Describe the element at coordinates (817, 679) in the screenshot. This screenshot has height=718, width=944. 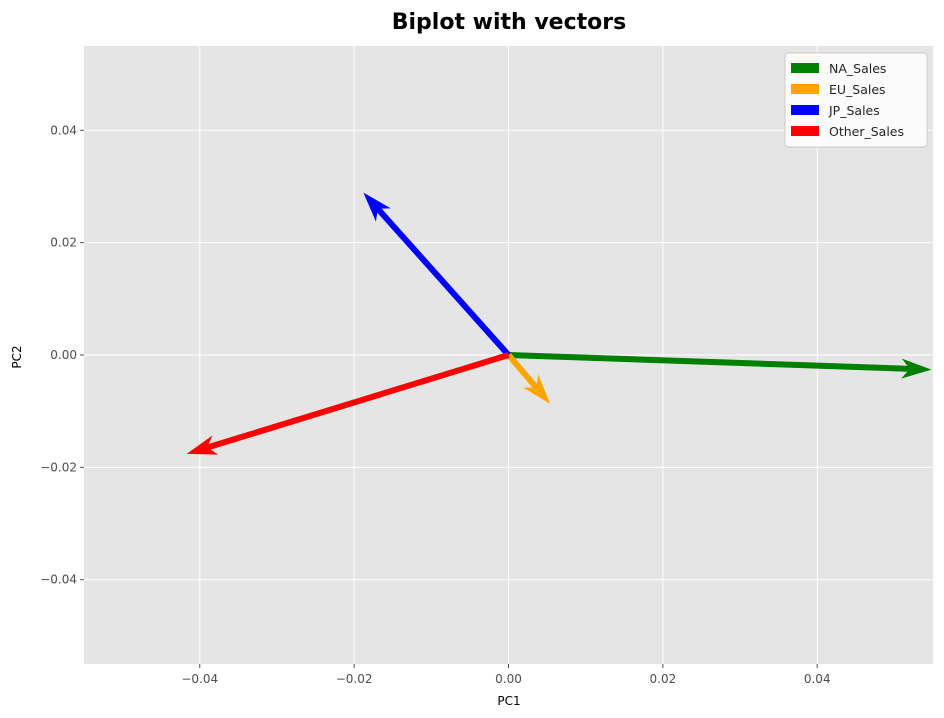
I see `x-tick-label: 0.04` at that location.